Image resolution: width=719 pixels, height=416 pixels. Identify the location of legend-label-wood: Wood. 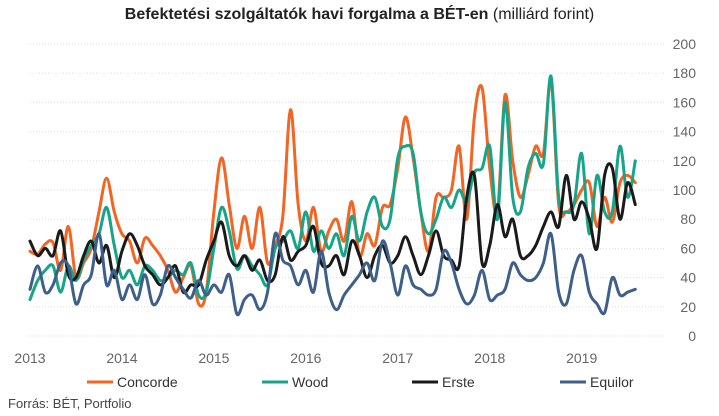
(310, 382).